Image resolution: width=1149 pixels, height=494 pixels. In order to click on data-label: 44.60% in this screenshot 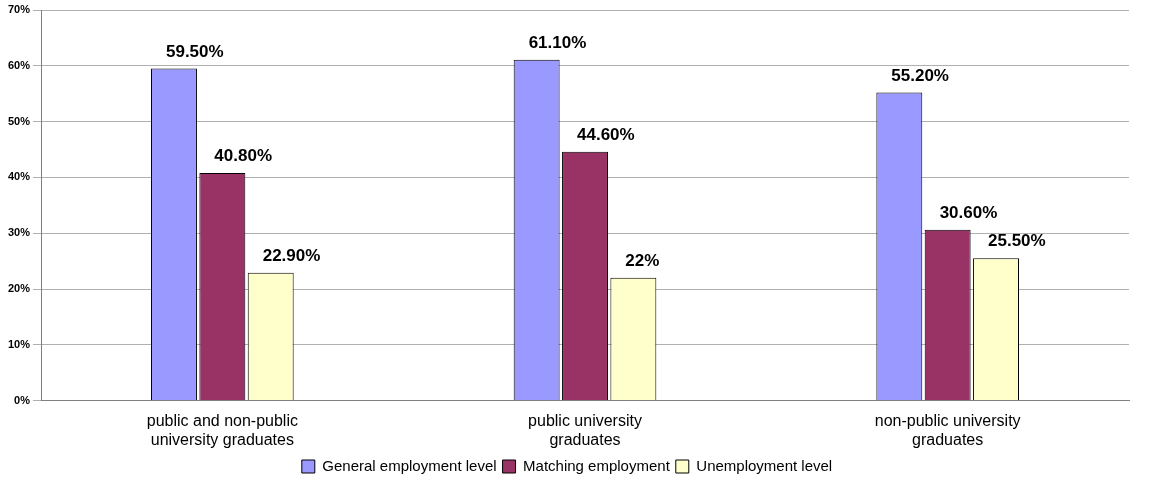, I will do `click(606, 134)`.